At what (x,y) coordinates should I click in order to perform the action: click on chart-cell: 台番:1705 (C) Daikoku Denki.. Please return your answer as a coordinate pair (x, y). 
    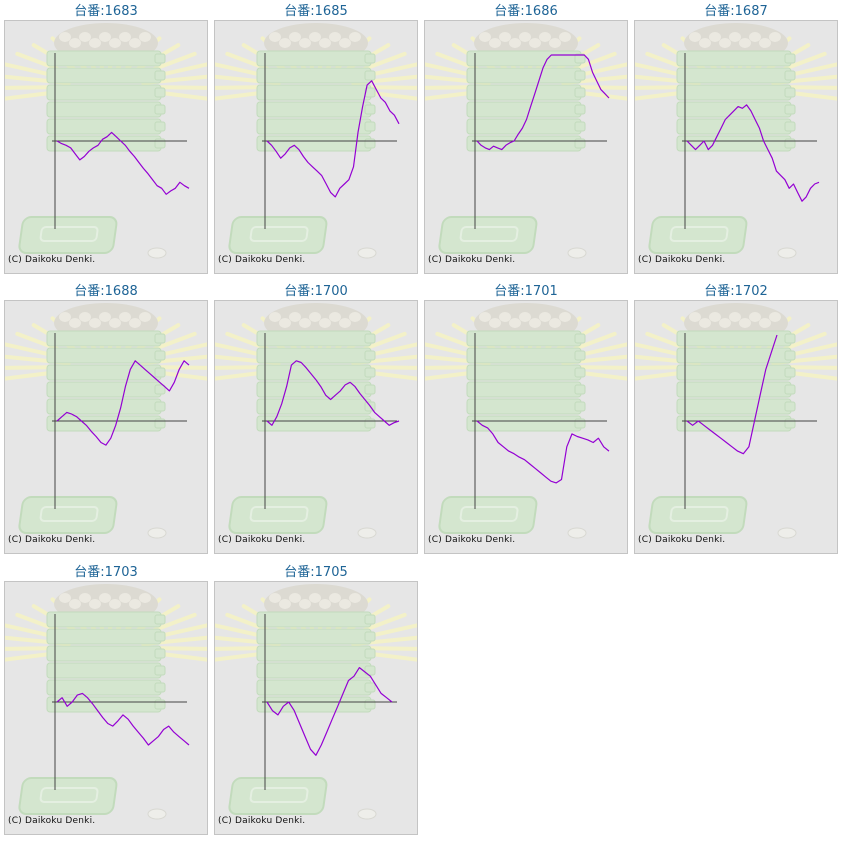
    Looking at the image, I should click on (316, 699).